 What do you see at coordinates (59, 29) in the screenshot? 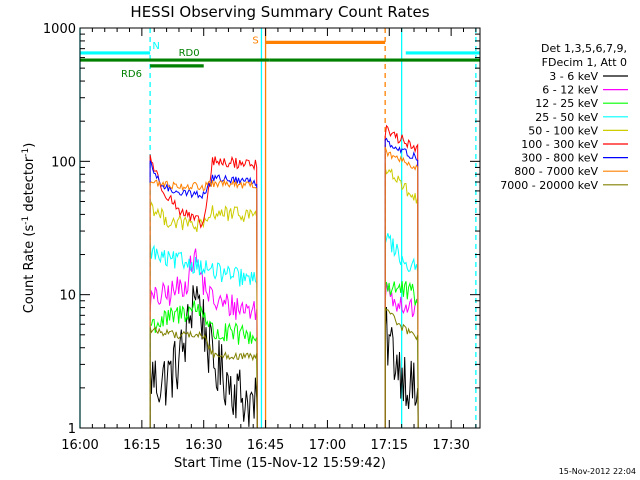
I see `y-tick-label-4: 1000` at bounding box center [59, 29].